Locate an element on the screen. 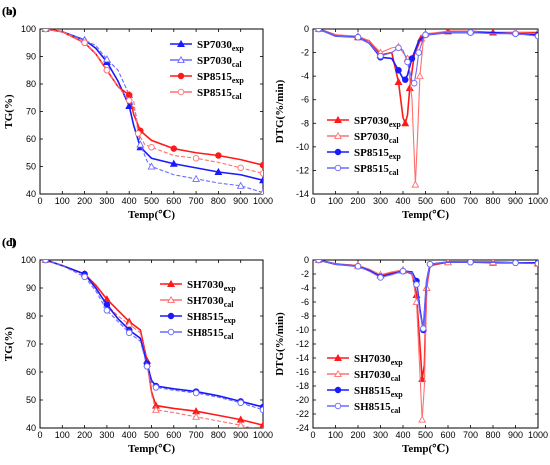 This screenshot has width=550, height=465. series-sh8515-cal is located at coordinates (426, 296).